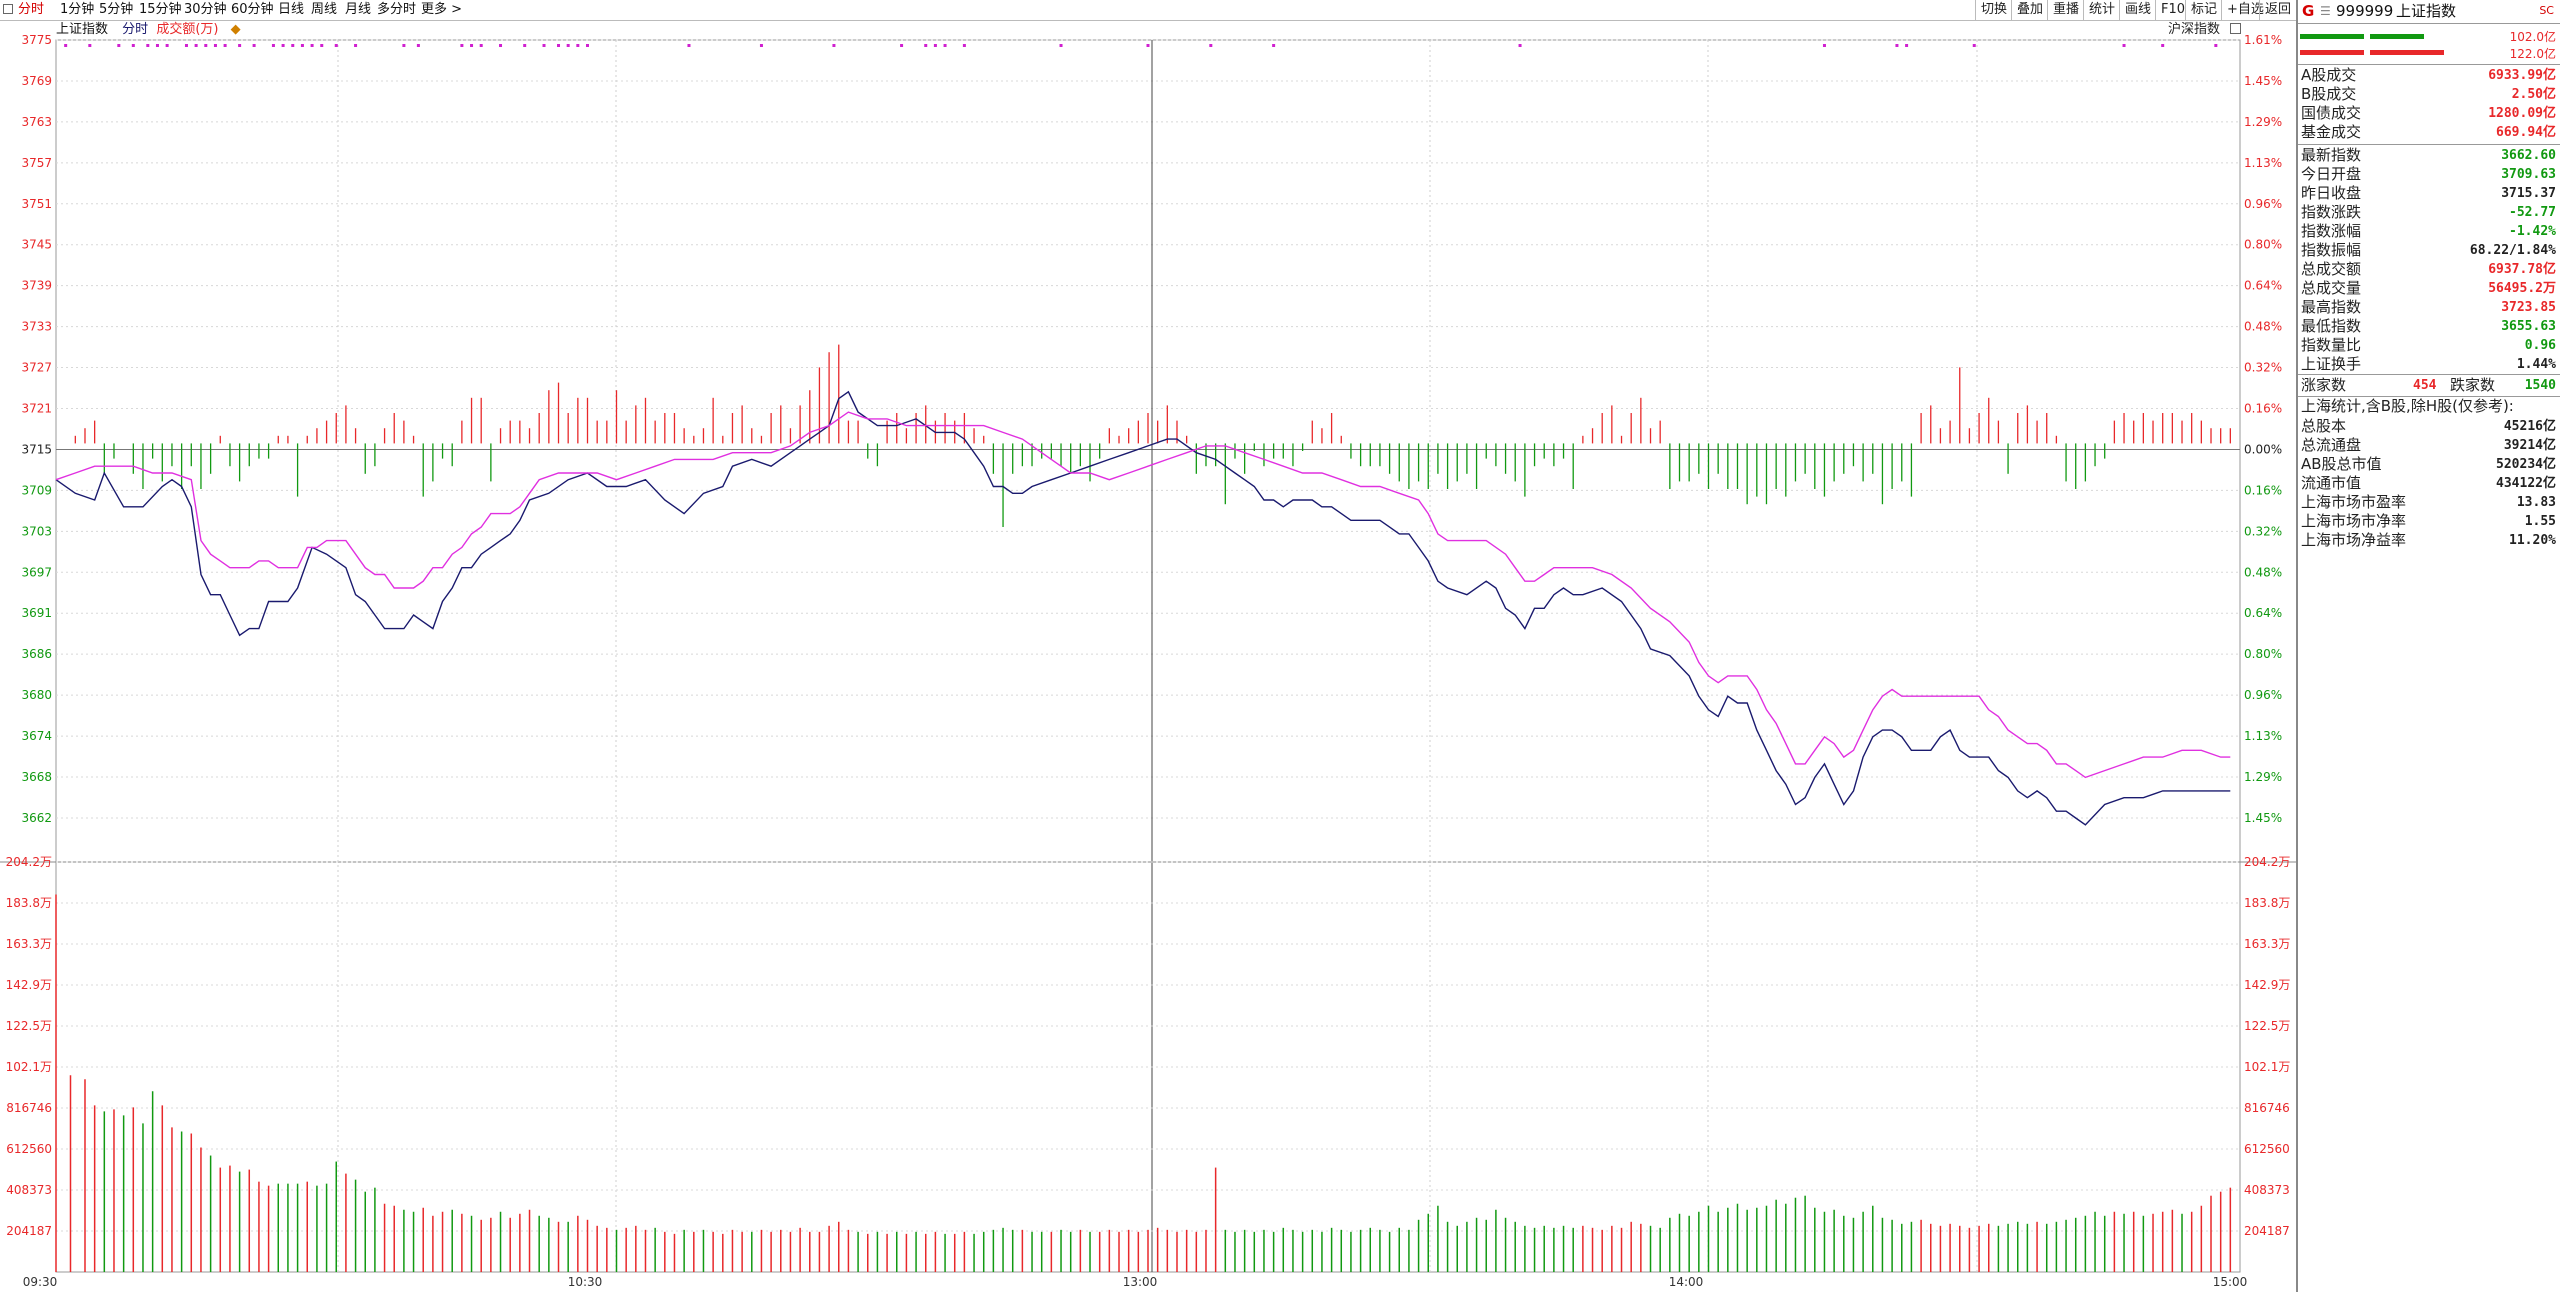  I want to click on stat-value: 2.50亿, so click(2533, 94).